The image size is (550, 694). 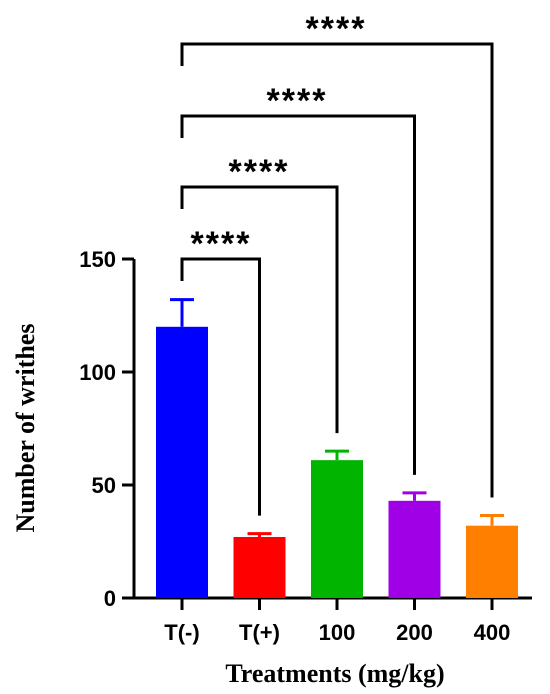 What do you see at coordinates (104, 485) in the screenshot?
I see `y-tick-label: 50` at bounding box center [104, 485].